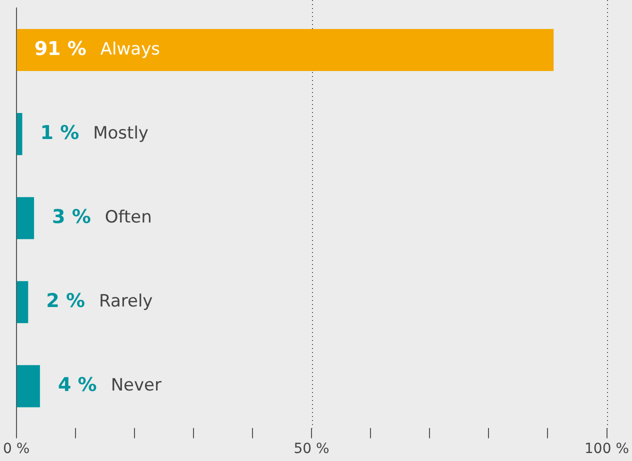 The width and height of the screenshot is (632, 461). I want to click on y-tick-label: Always, so click(130, 49).